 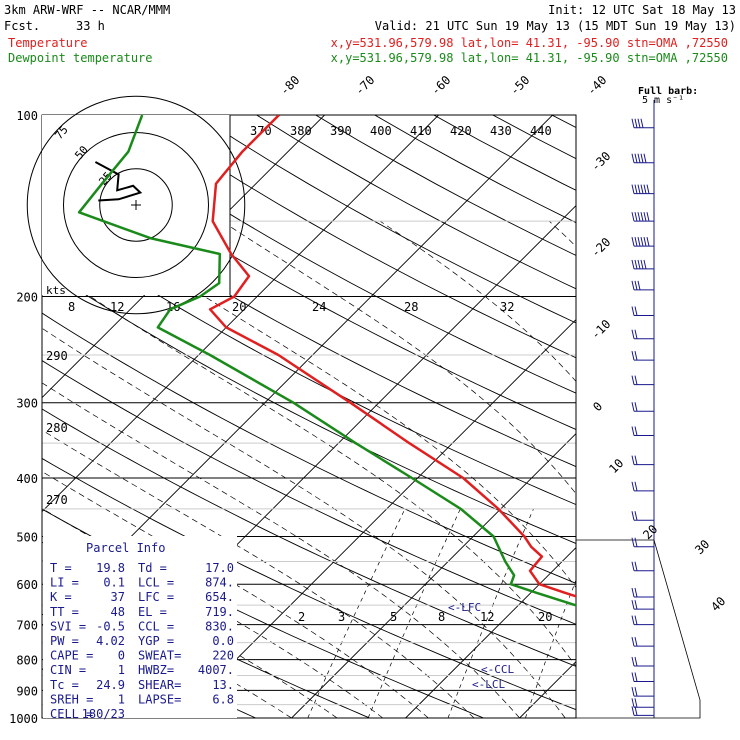 What do you see at coordinates (600, 247) in the screenshot?
I see `isotherm-label: -20` at bounding box center [600, 247].